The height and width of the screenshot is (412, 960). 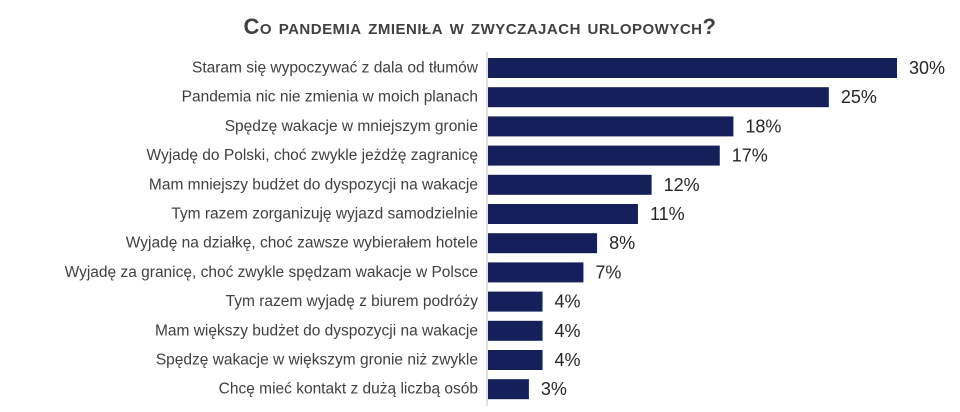 What do you see at coordinates (352, 301) in the screenshot?
I see `category-label: Tym razem wyjadę z biurem podróży` at bounding box center [352, 301].